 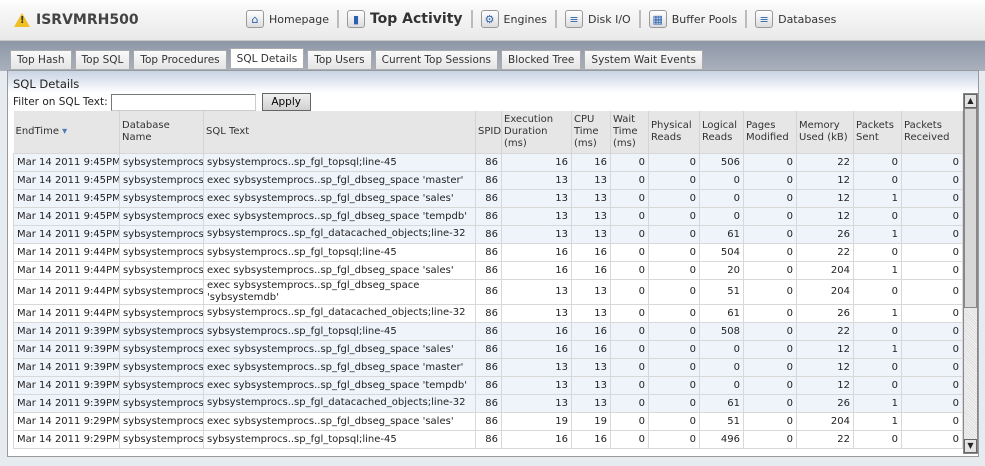 I want to click on nav-disk-i-o: ≡ Disk I/O, so click(x=598, y=19).